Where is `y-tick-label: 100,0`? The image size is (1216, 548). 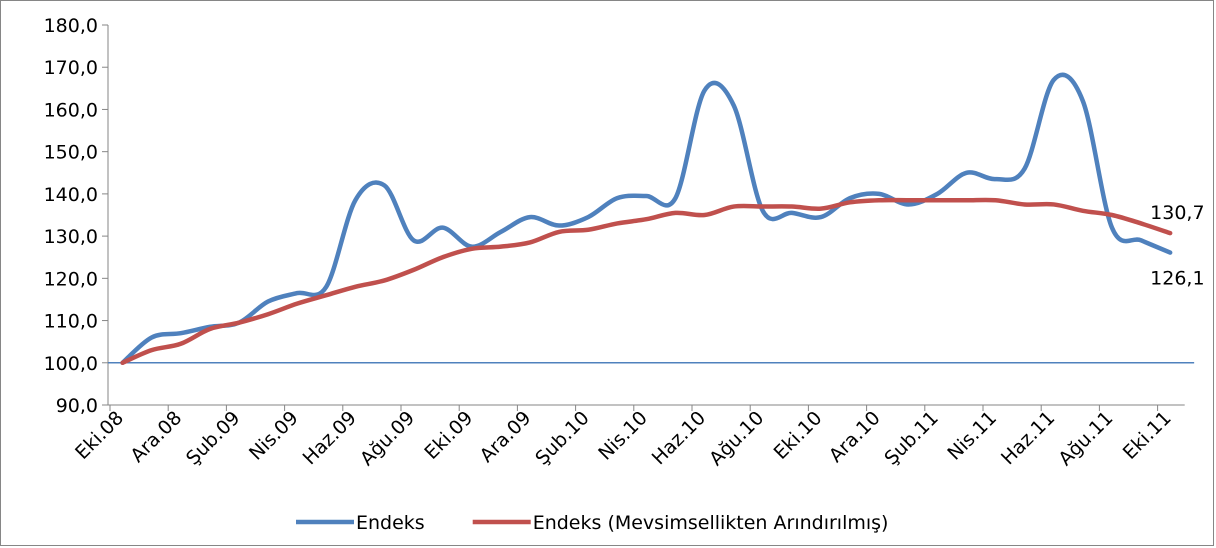 y-tick-label: 100,0 is located at coordinates (71, 364).